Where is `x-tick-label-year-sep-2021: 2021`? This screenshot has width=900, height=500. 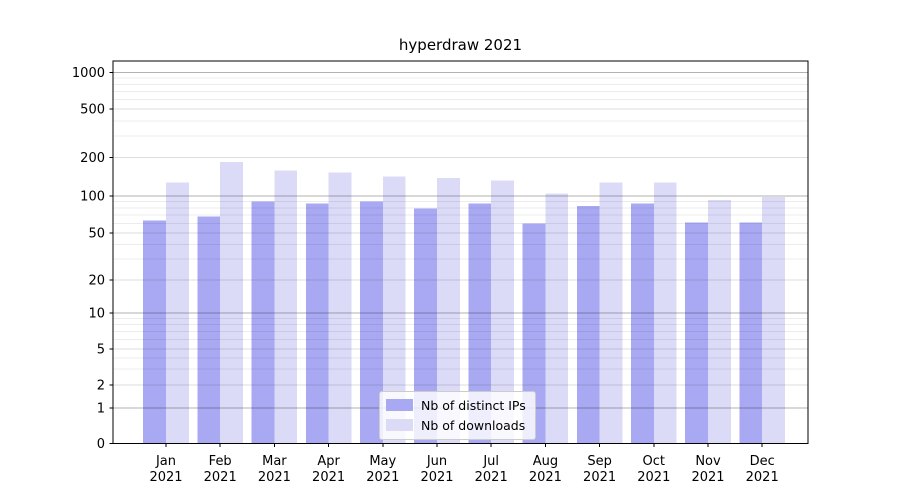 x-tick-label-year-sep-2021: 2021 is located at coordinates (599, 477).